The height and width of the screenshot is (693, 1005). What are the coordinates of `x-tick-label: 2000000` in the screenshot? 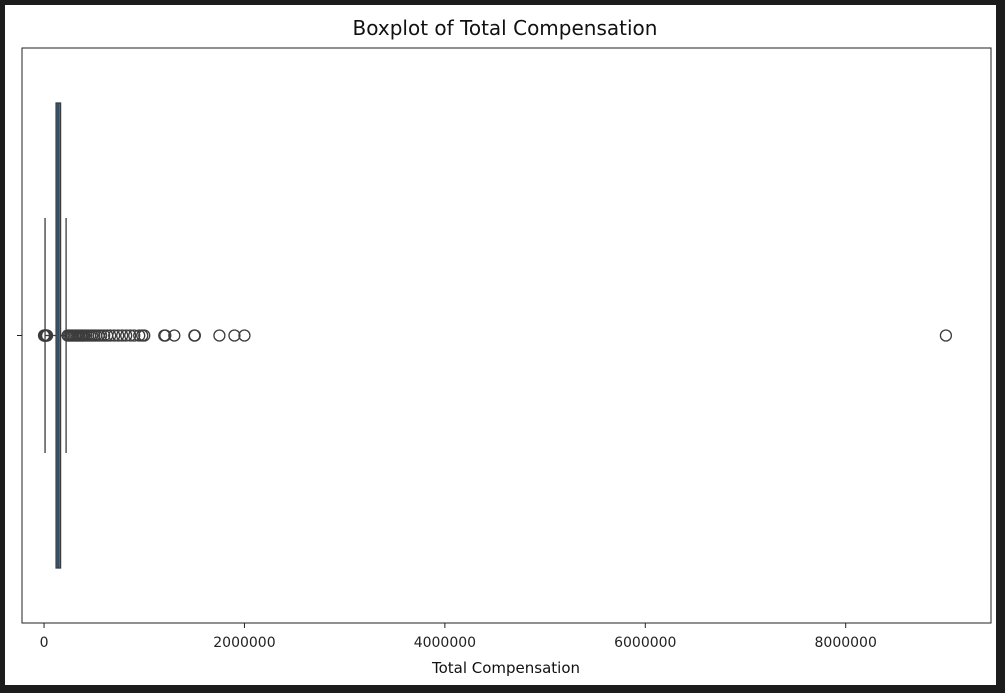 It's located at (244, 643).